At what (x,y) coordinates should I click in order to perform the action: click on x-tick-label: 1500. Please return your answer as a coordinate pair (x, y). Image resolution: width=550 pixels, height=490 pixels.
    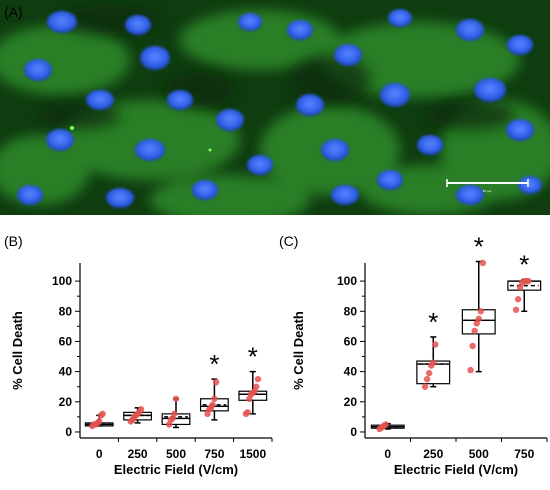
    Looking at the image, I should click on (252, 454).